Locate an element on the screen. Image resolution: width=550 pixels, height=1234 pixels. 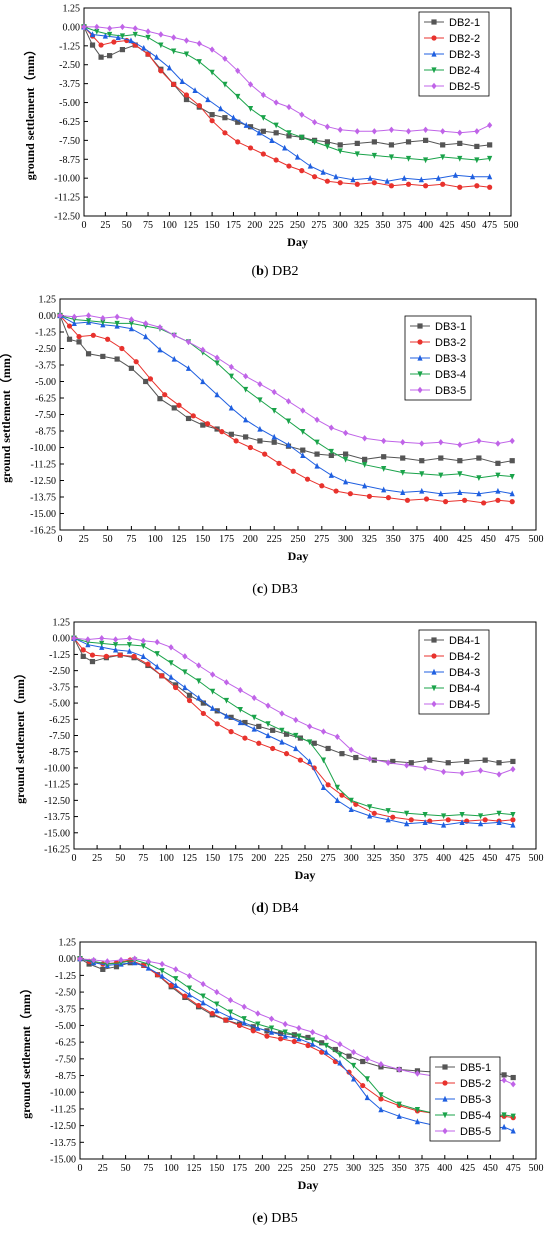
x-tick-label: 350 is located at coordinates (397, 858).